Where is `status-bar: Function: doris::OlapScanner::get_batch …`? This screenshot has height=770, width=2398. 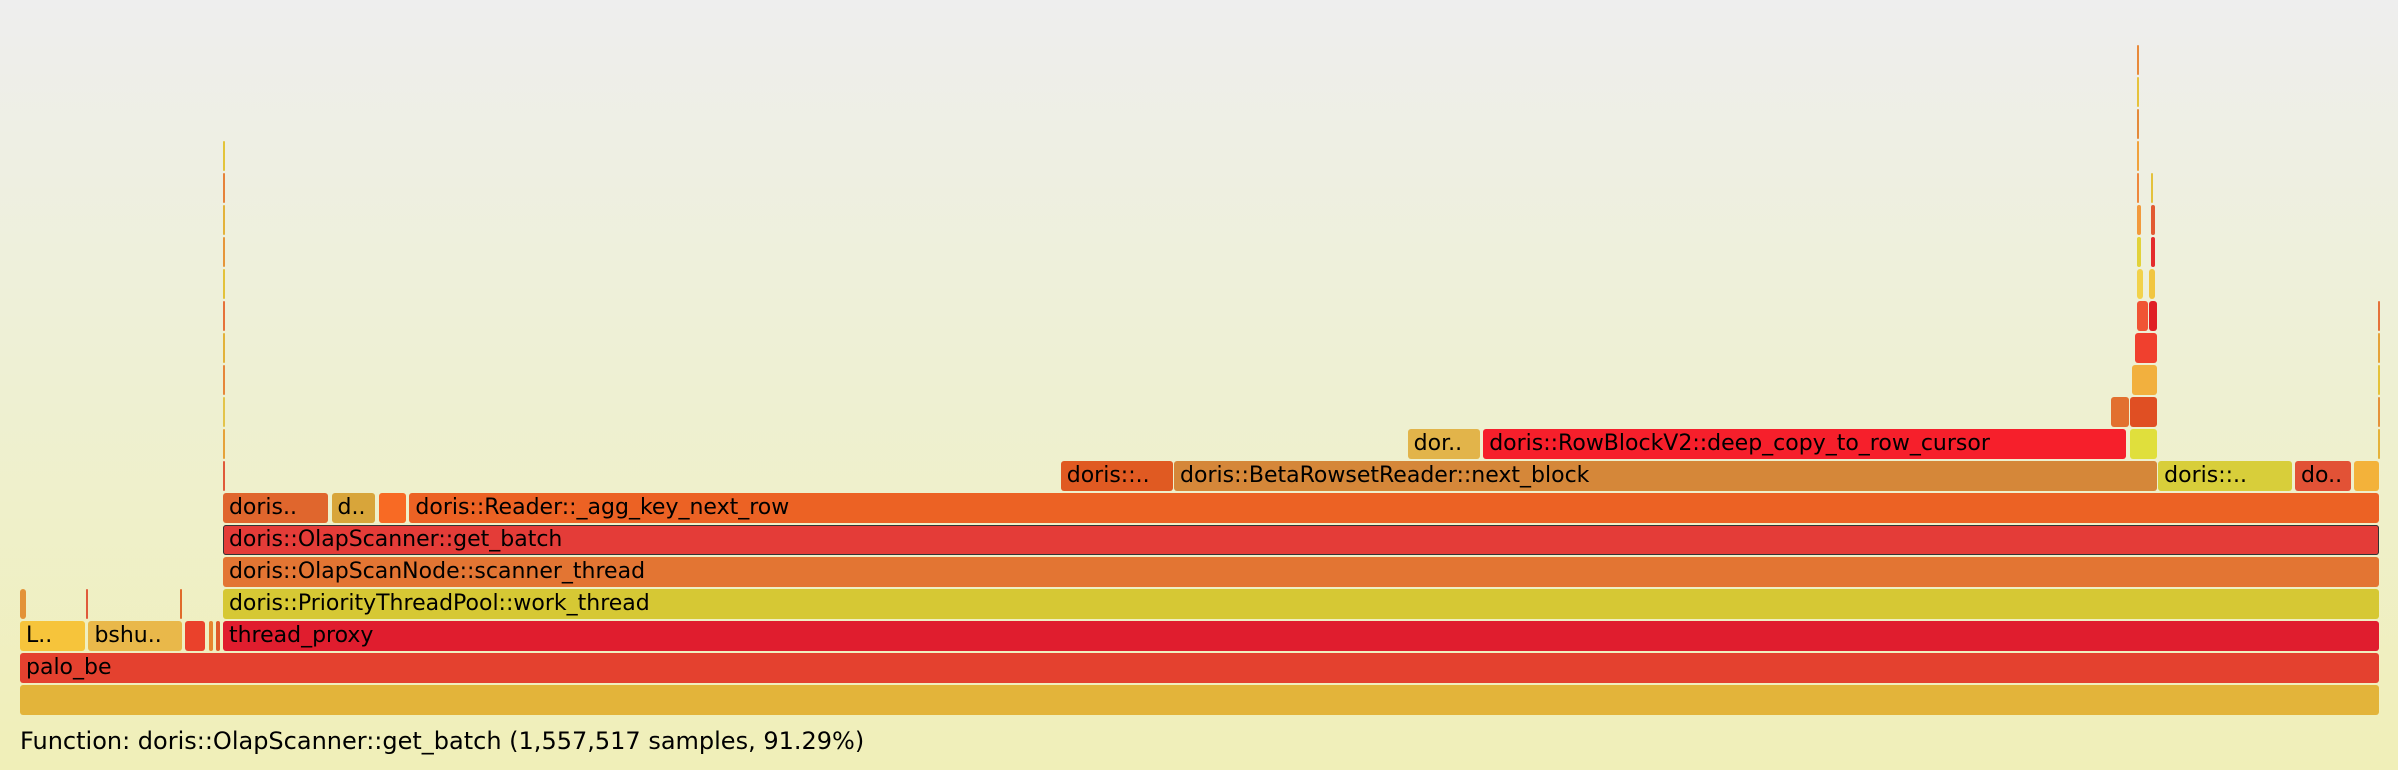
status-bar: Function: doris::OlapScanner::get_batch … is located at coordinates (442, 741).